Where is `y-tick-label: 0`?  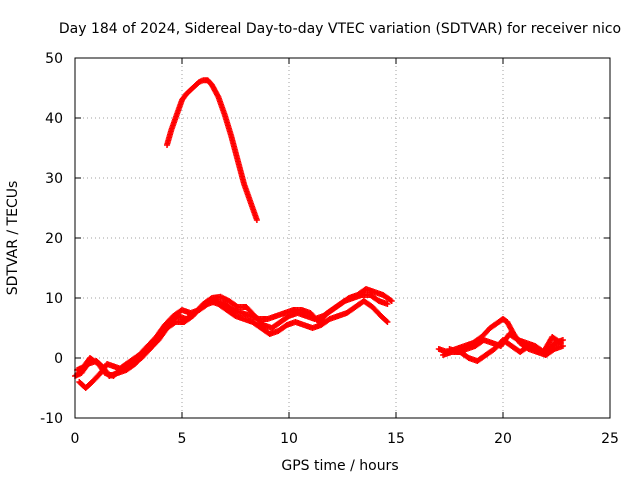 y-tick-label: 0 is located at coordinates (58, 359).